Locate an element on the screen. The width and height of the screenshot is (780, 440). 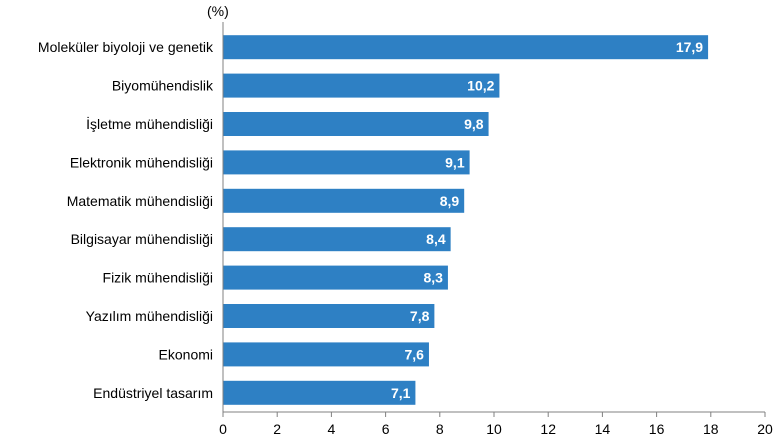
category-label-3: Elektronik mühendisliği is located at coordinates (141, 162).